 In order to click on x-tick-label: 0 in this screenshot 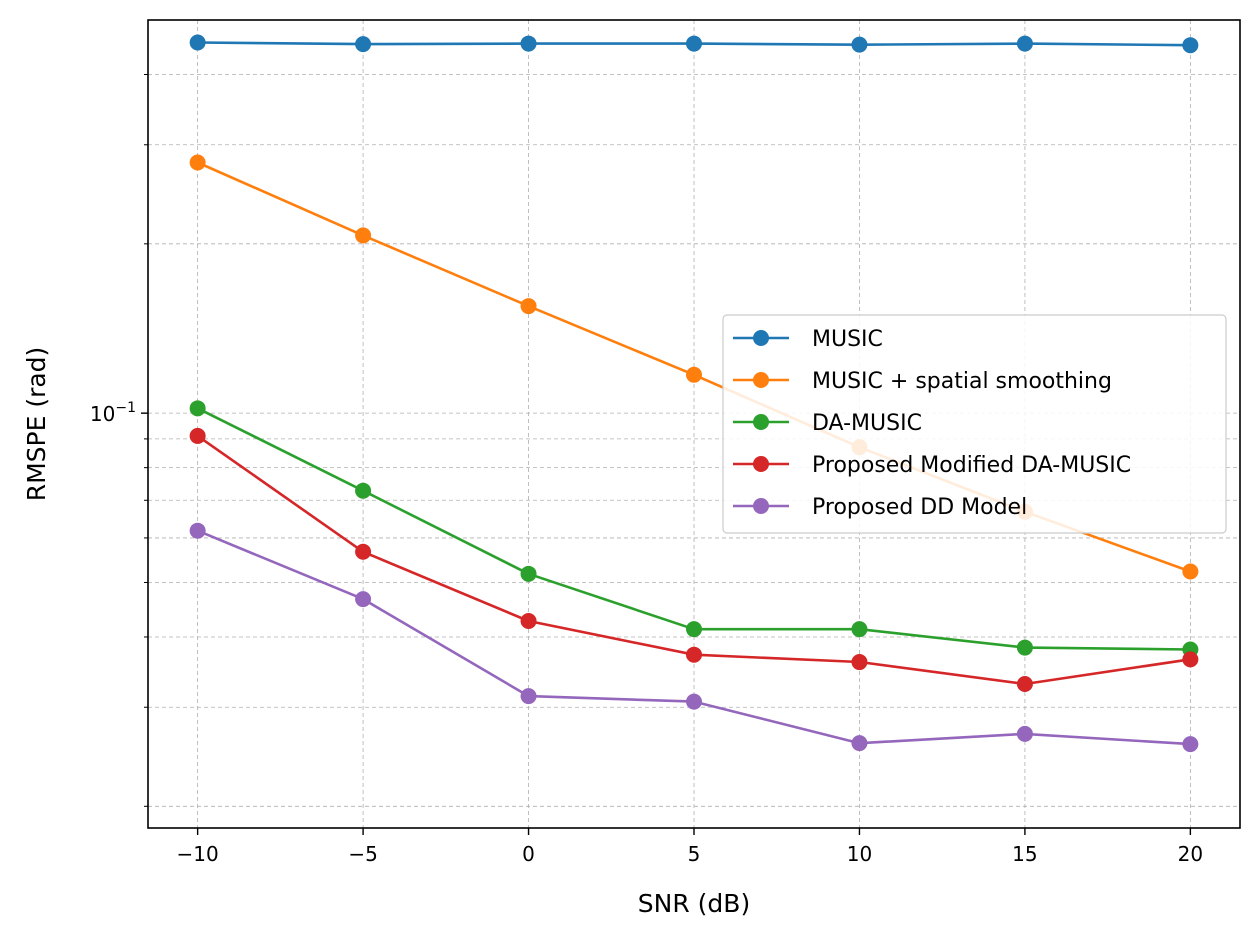, I will do `click(528, 854)`.